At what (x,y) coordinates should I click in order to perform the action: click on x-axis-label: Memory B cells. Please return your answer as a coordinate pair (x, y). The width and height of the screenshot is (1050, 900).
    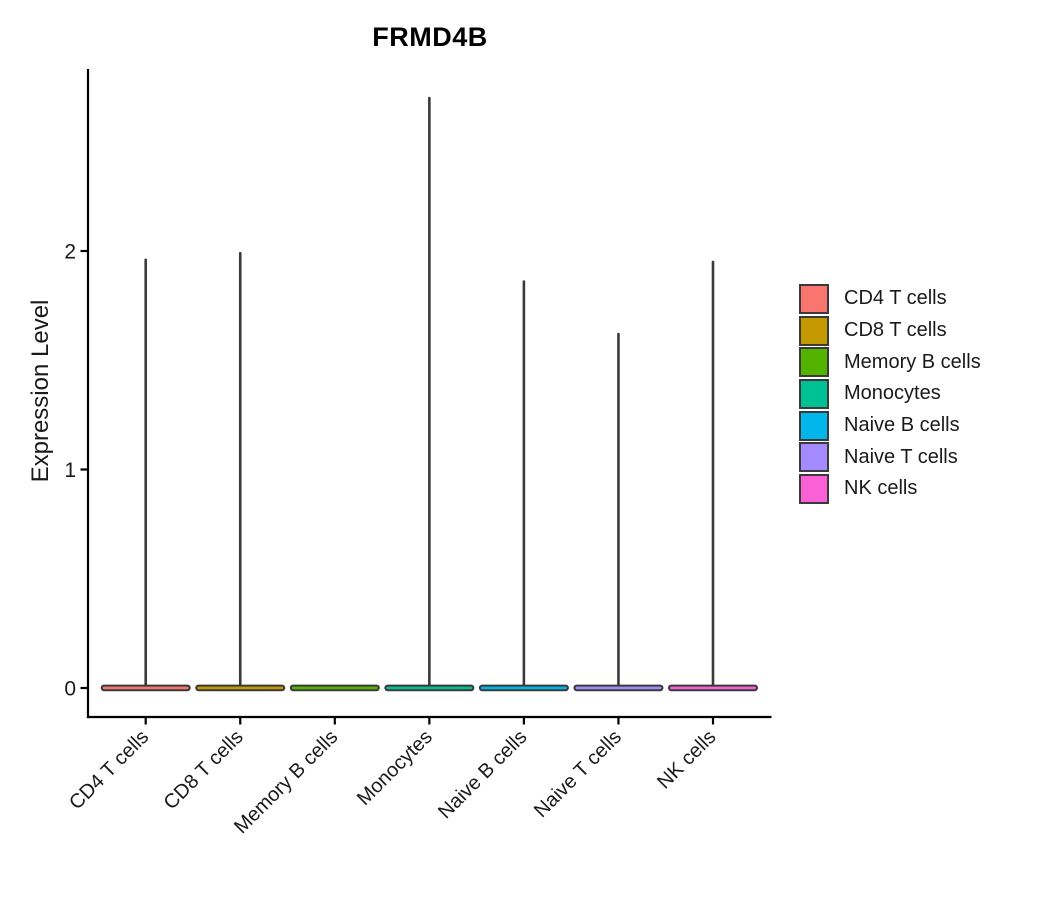
    Looking at the image, I should click on (286, 782).